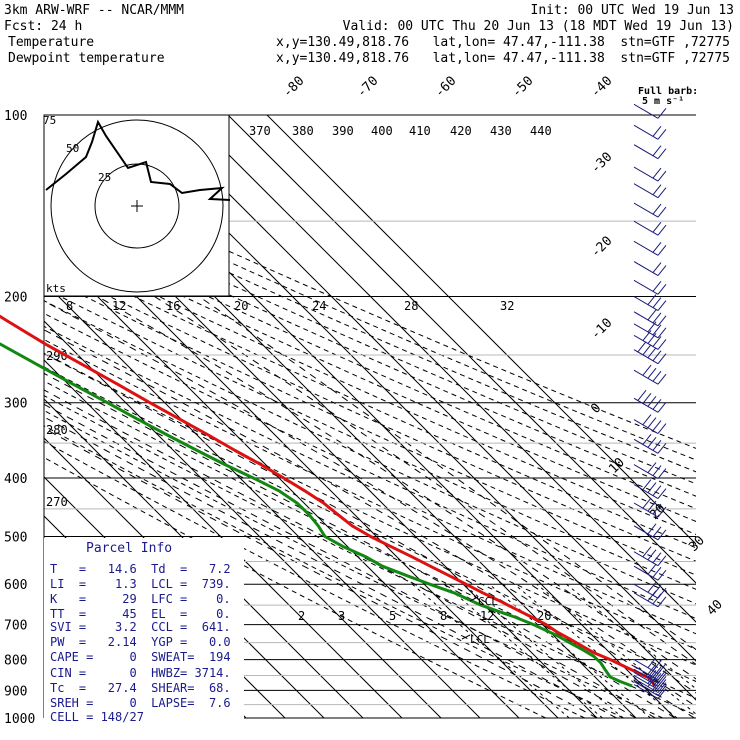  I want to click on hodograph-ring-outer, so click(137, 206).